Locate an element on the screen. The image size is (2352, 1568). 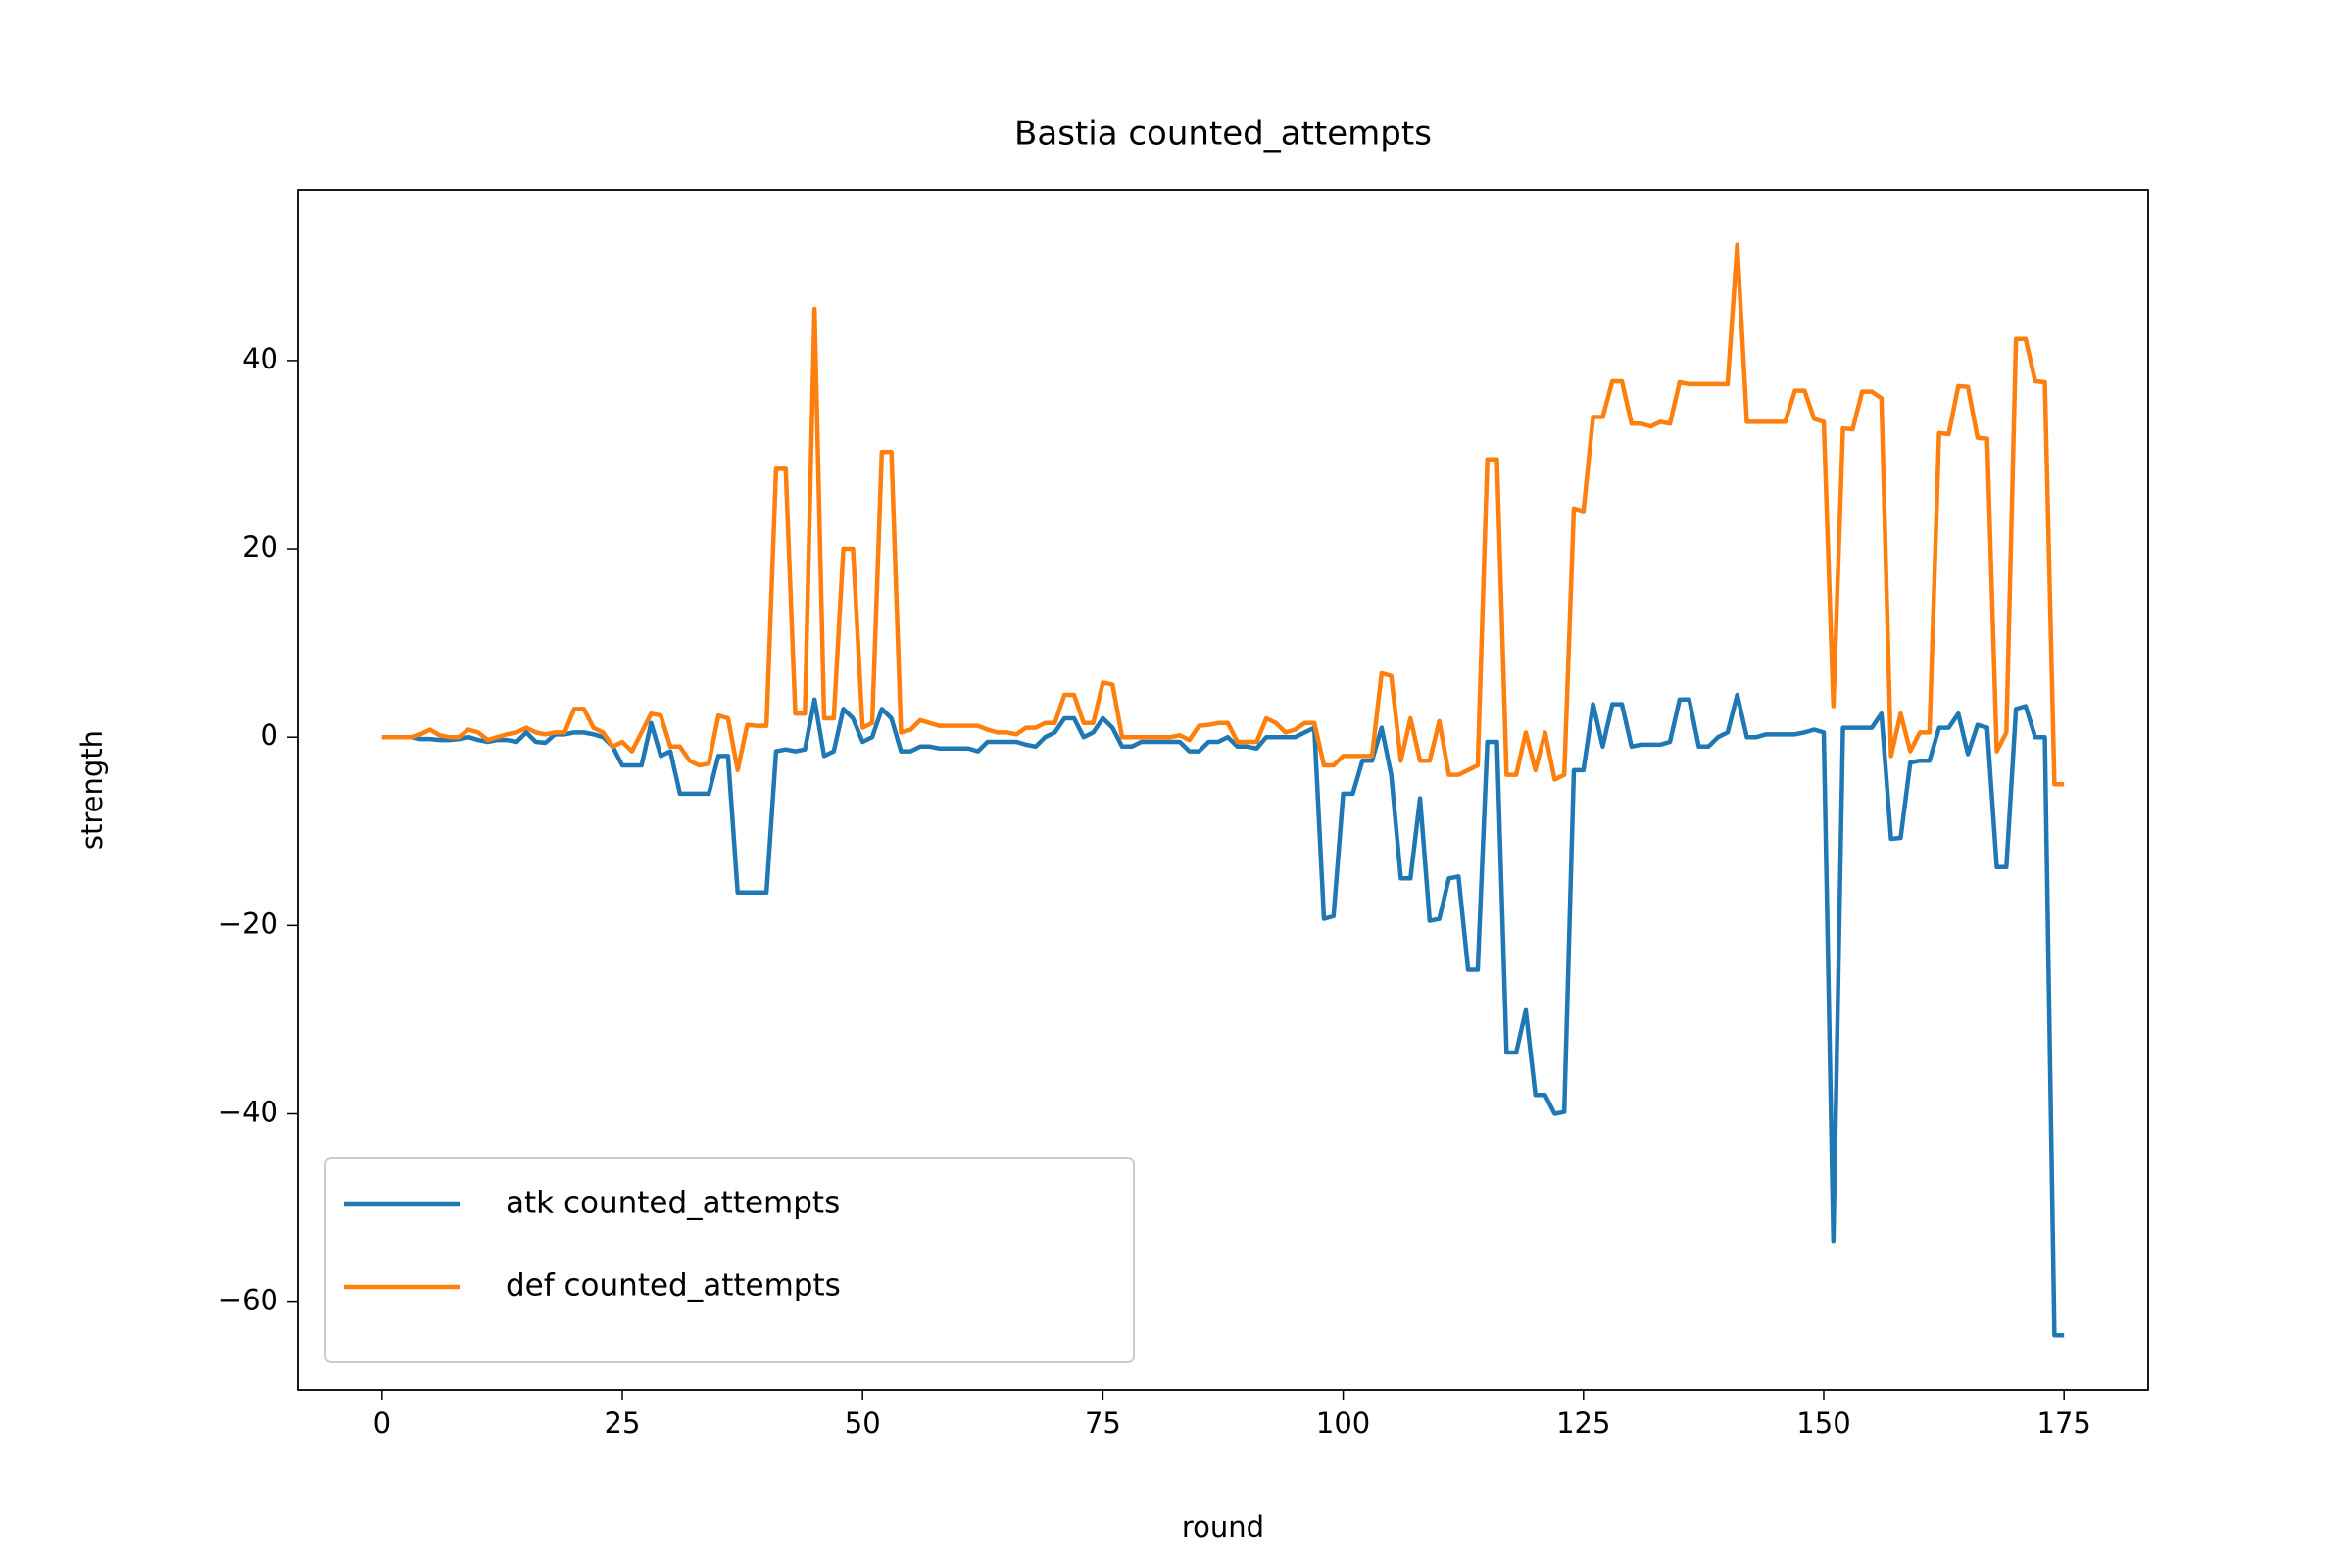
y-tick-label: 0 is located at coordinates (269, 735).